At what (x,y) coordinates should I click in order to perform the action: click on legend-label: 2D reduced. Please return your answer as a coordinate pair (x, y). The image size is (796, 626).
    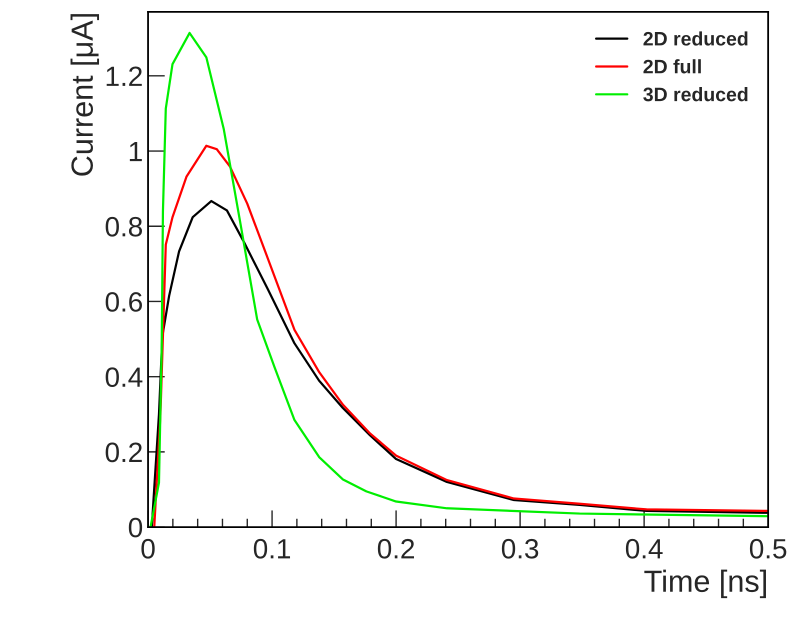
    Looking at the image, I should click on (695, 38).